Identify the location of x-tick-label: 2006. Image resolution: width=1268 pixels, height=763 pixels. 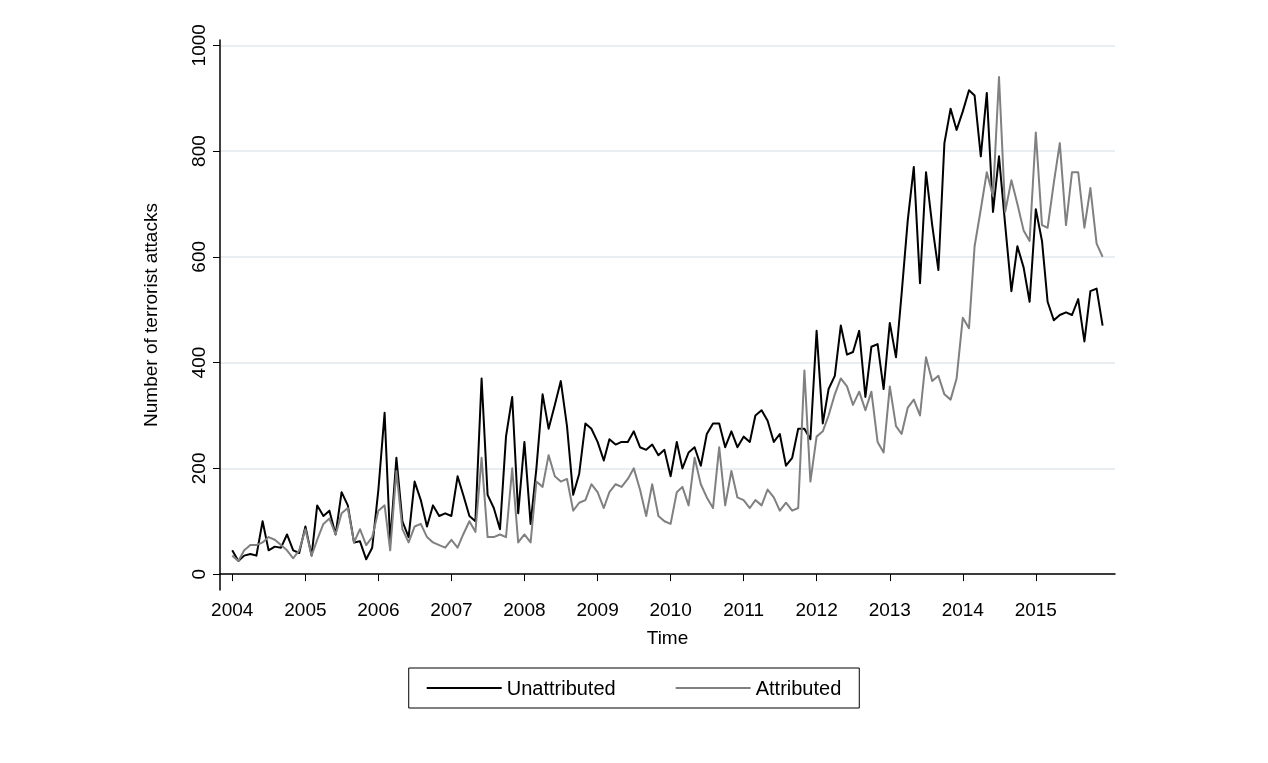
(378, 609).